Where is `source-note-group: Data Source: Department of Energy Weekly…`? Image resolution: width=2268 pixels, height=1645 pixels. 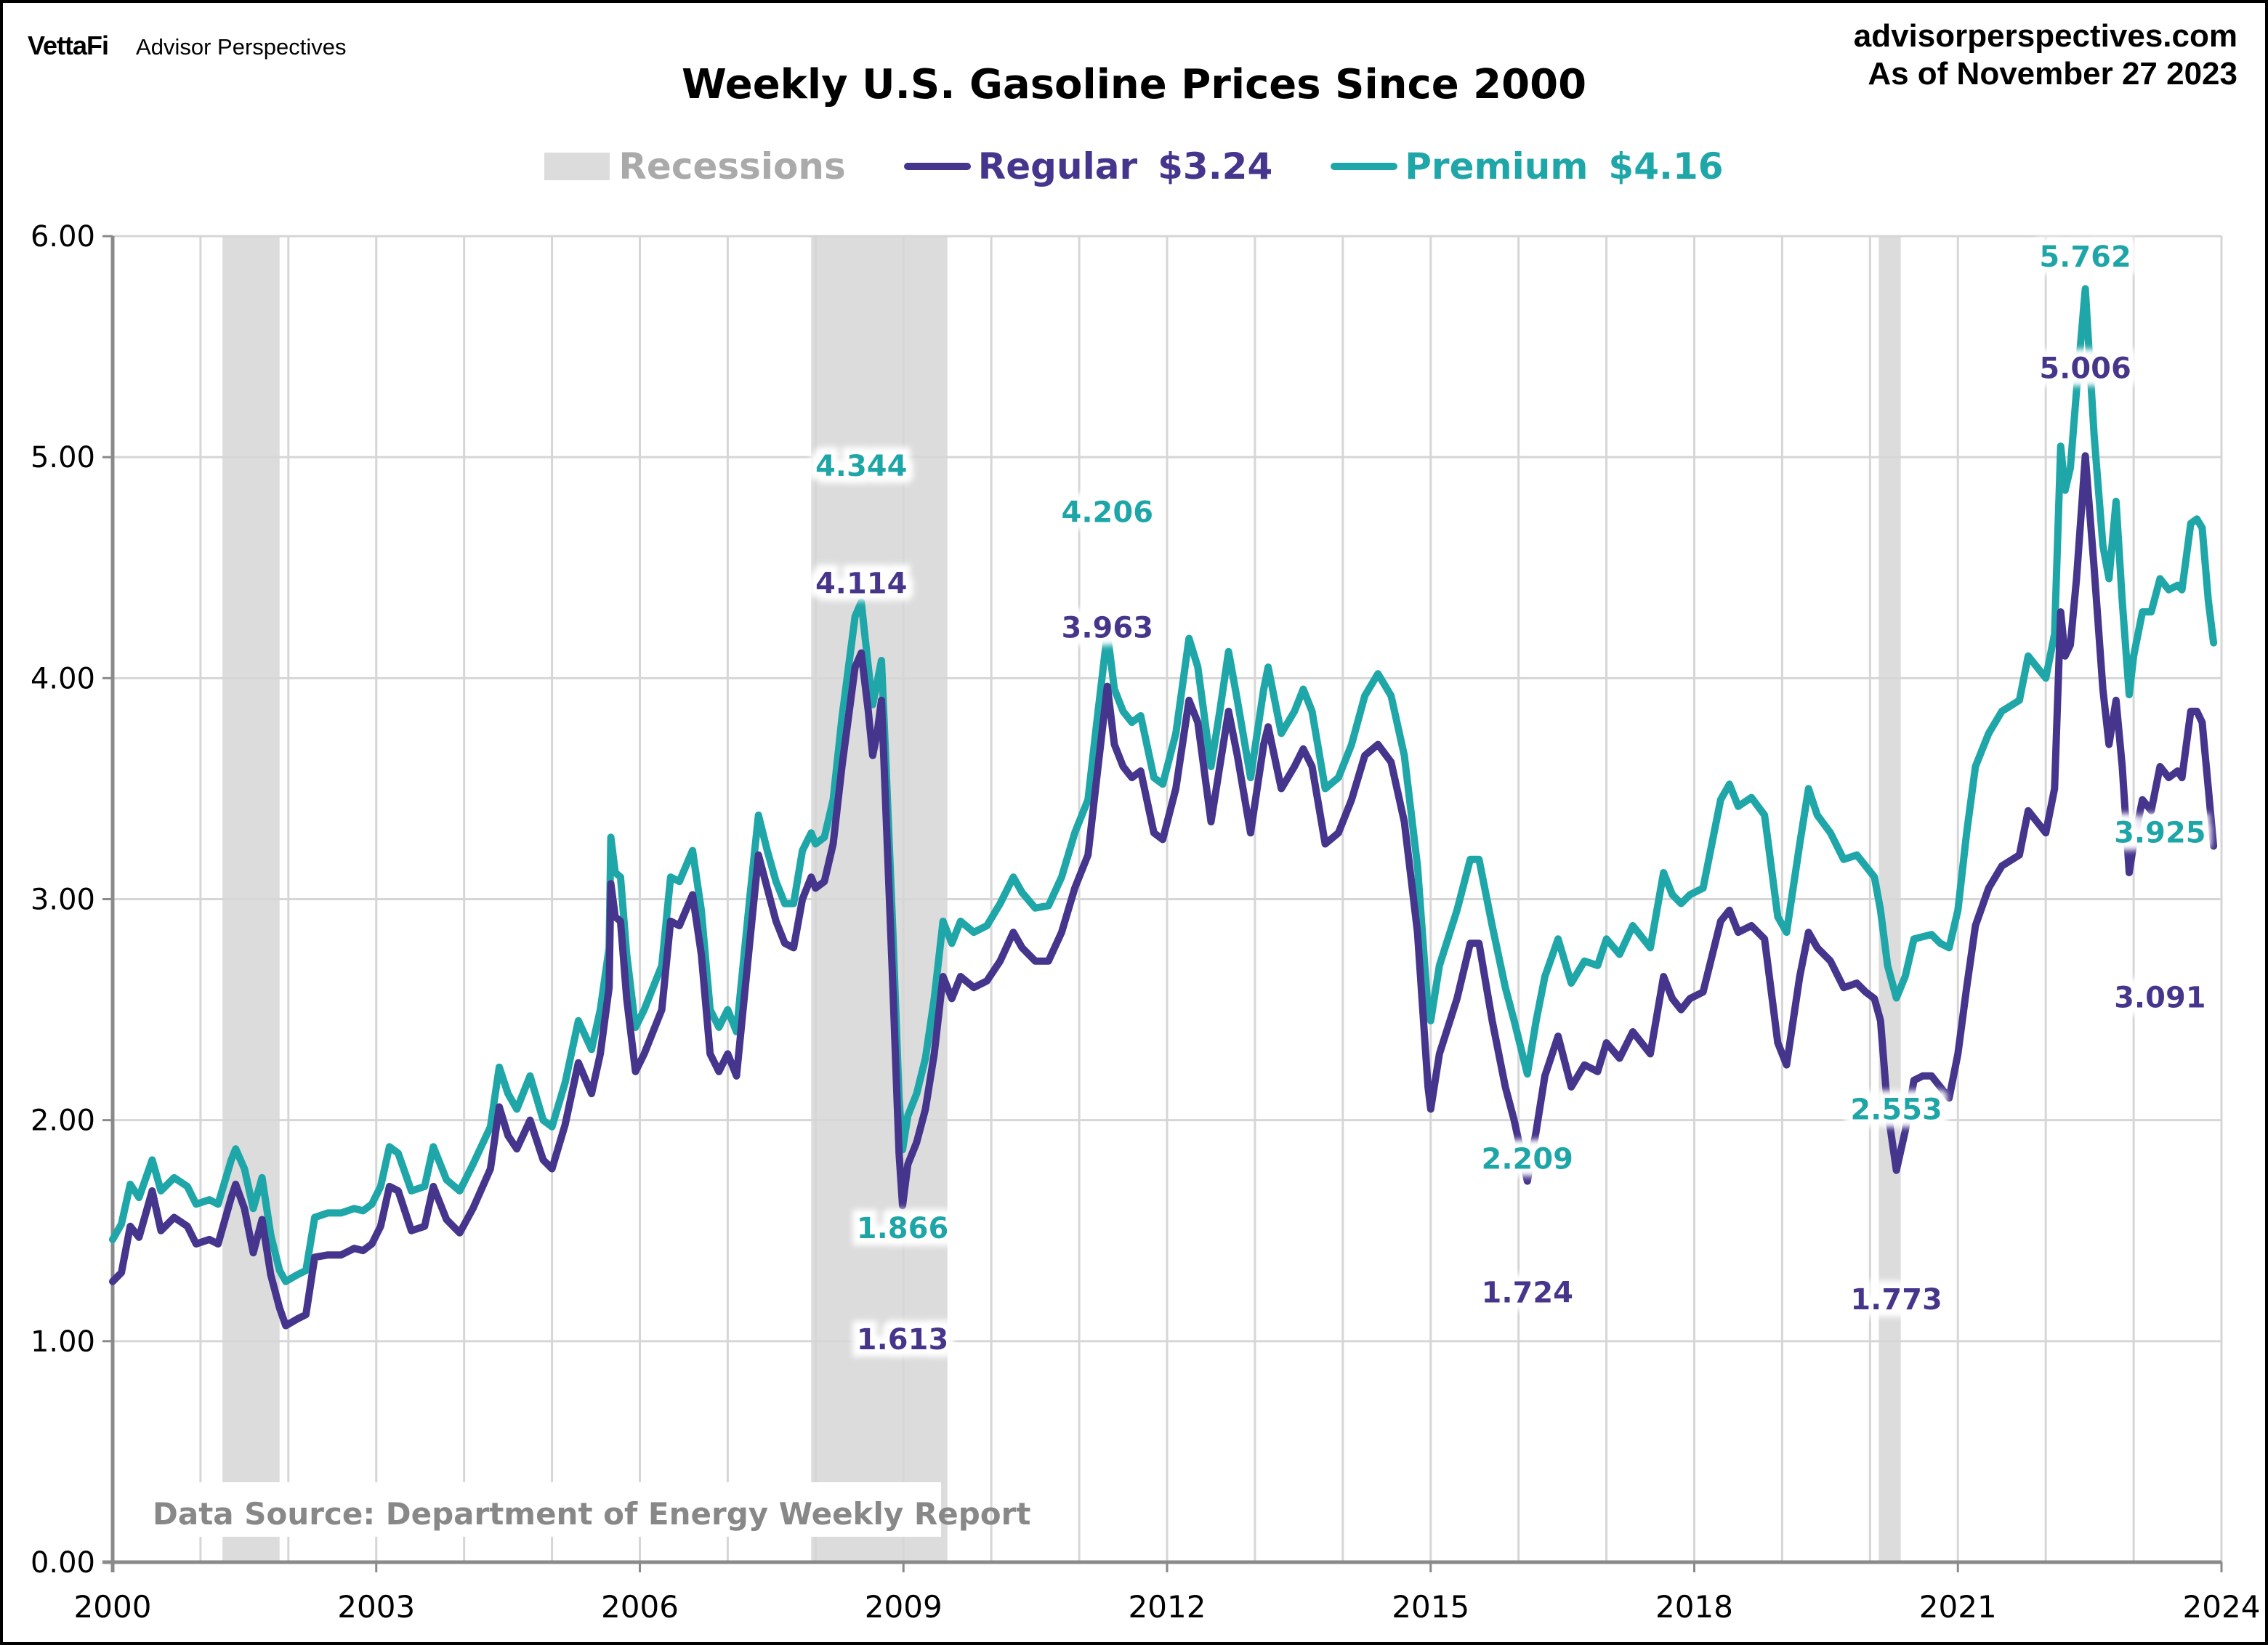 source-note-group: Data Source: Department of Energy Weekly… is located at coordinates (586, 1509).